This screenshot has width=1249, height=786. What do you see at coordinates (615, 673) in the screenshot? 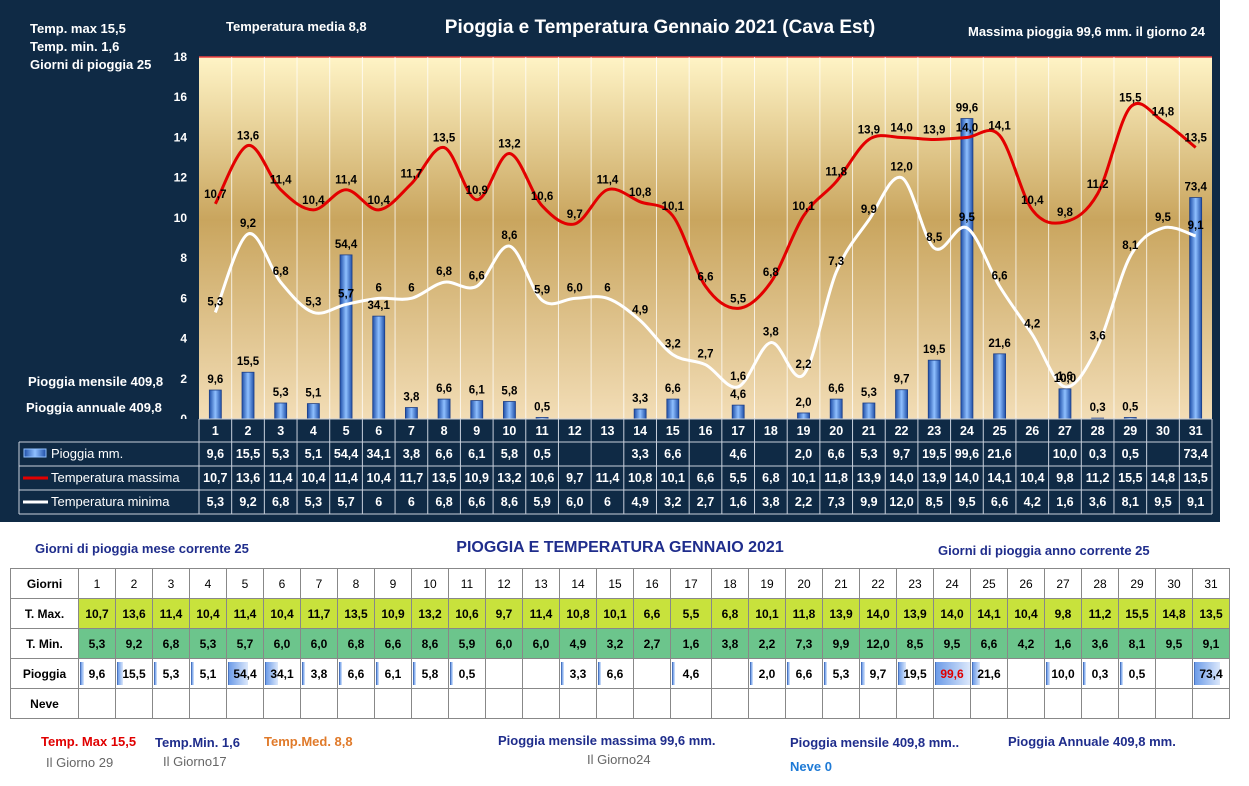
I see `rain-cell-value: 6,6` at bounding box center [615, 673].